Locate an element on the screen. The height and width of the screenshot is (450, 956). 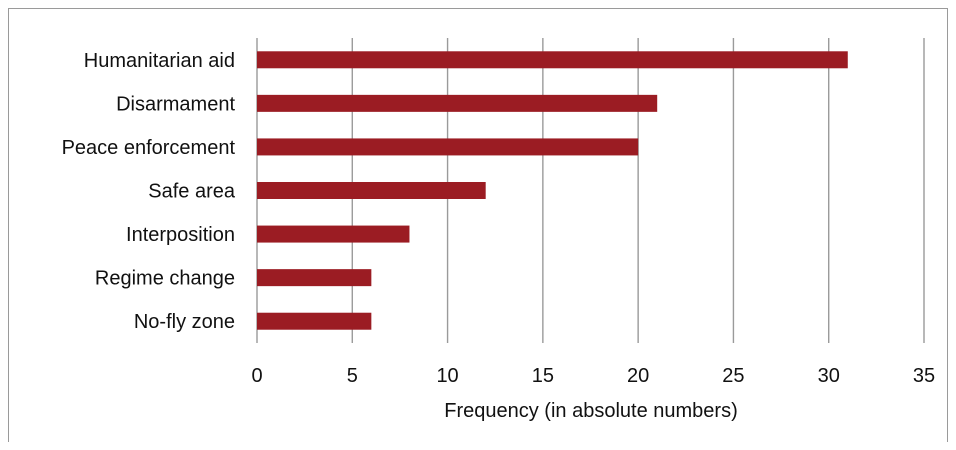
x-tick-label: 30 is located at coordinates (829, 376).